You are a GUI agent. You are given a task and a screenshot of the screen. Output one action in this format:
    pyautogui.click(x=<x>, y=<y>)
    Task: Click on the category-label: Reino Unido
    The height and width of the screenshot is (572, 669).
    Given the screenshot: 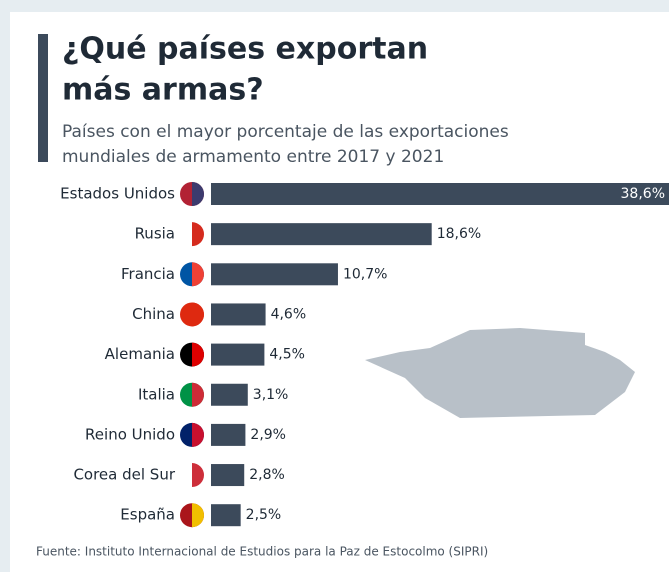 What is the action you would take?
    pyautogui.click(x=130, y=434)
    